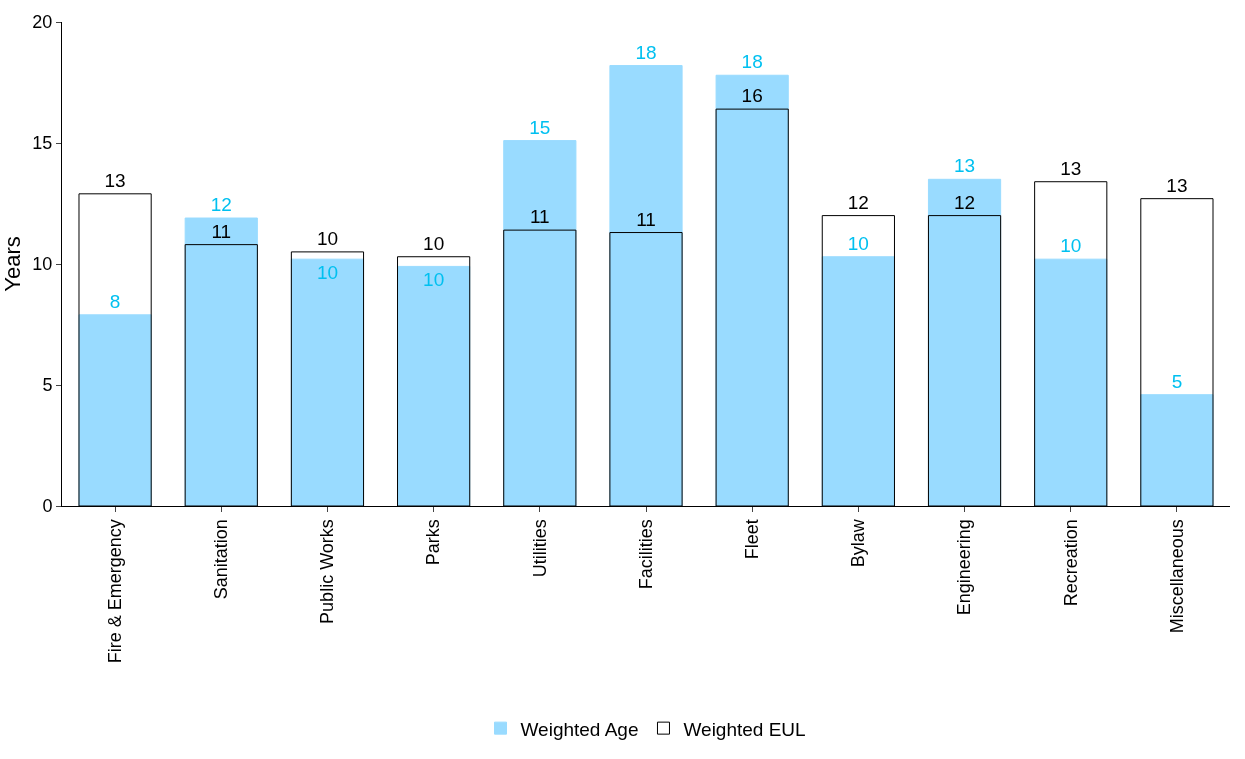 Image resolution: width=1245 pixels, height=759 pixels. What do you see at coordinates (433, 542) in the screenshot?
I see `x-tick-label: Parks` at bounding box center [433, 542].